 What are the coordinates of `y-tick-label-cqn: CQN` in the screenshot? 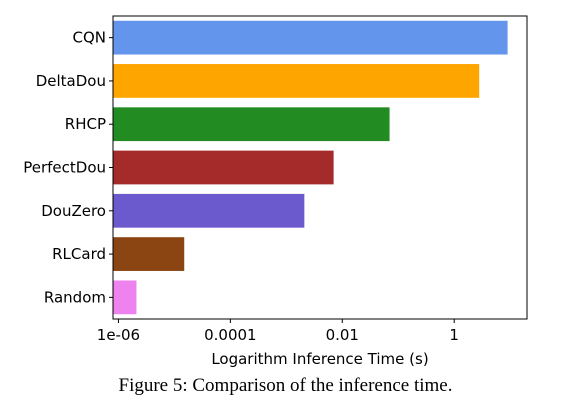 It's located at (89, 38).